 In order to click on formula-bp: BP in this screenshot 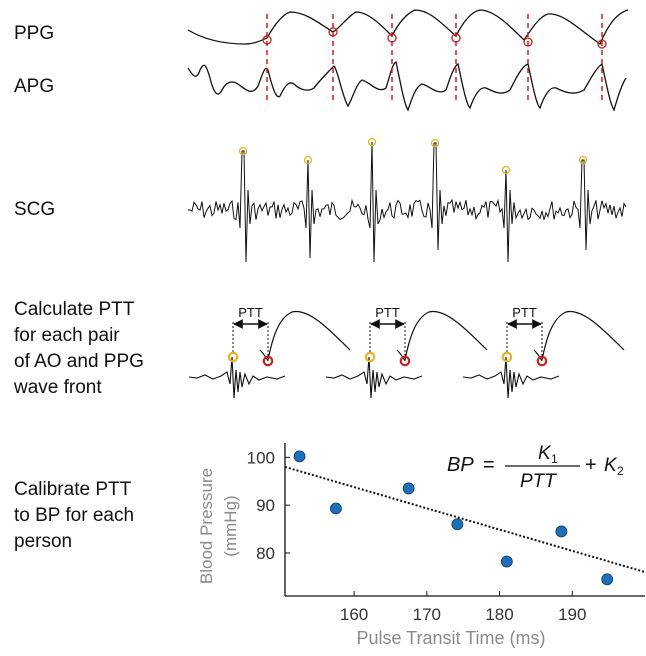, I will do `click(460, 465)`.